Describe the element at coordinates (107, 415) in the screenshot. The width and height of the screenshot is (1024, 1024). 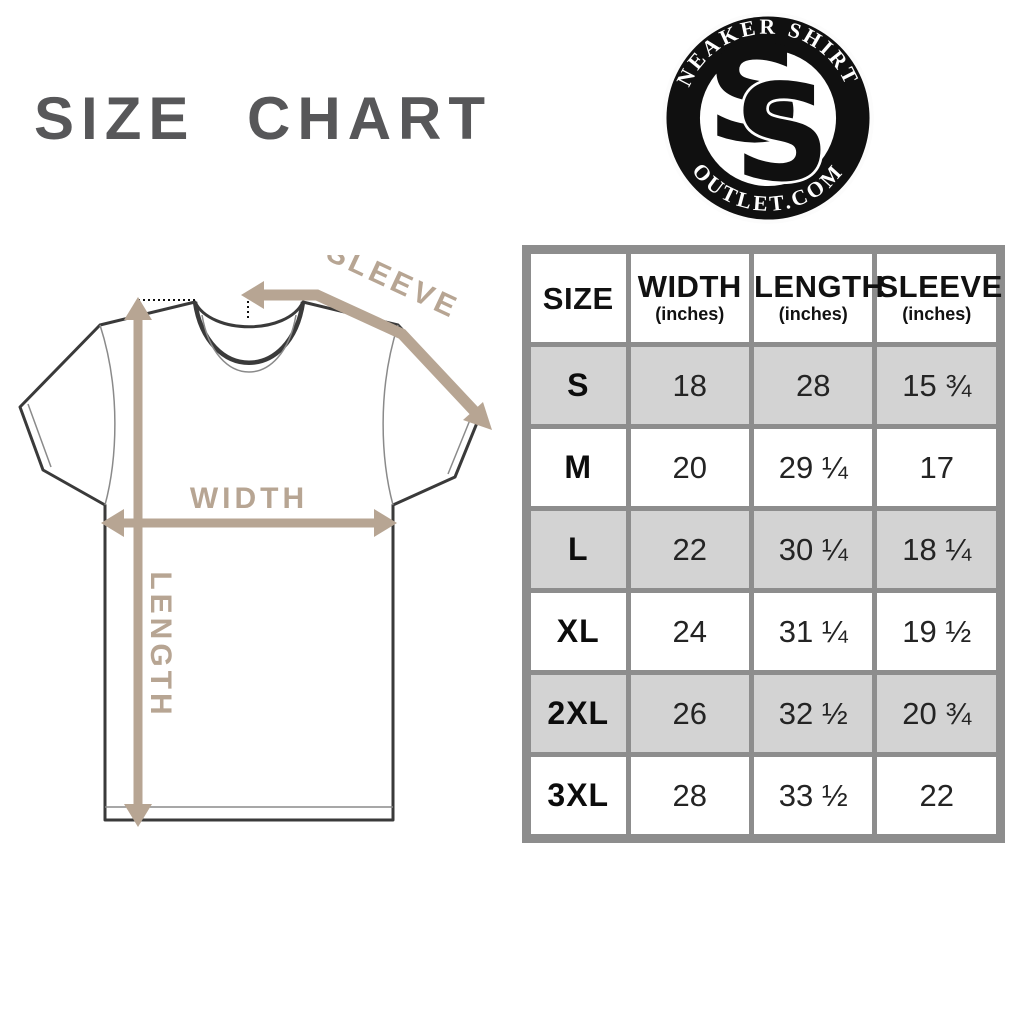
I see `armhole-seam-left` at that location.